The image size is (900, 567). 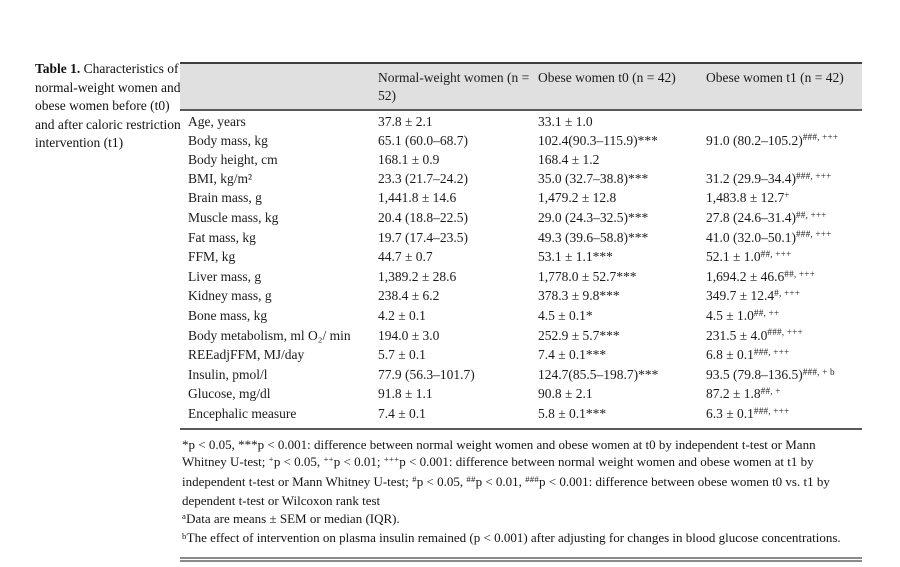 I want to click on row-label: FFM, kg, so click(x=212, y=257).